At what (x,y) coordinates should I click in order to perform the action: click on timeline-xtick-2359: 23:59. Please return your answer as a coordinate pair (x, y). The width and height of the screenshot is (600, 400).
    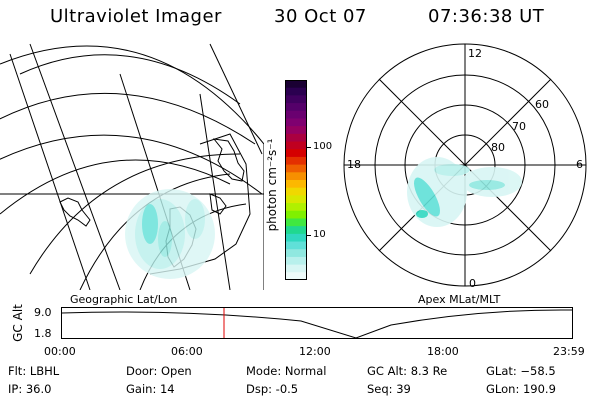
    Looking at the image, I should click on (569, 351).